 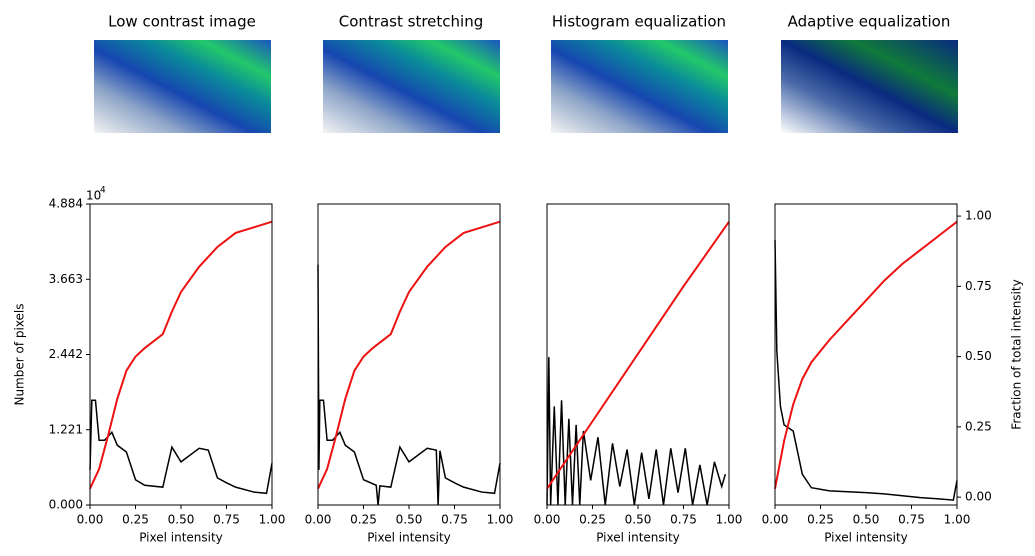 I want to click on y-tick-label: 0.000, so click(x=66, y=505).